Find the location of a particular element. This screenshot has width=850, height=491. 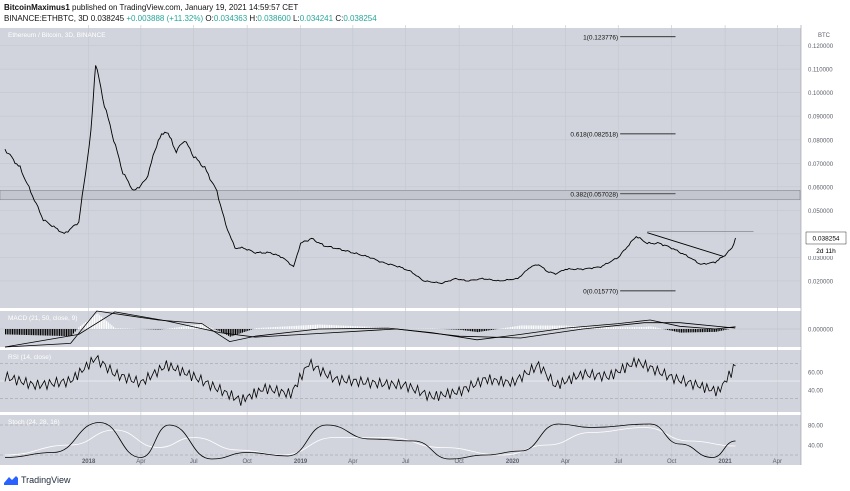

rsi-line is located at coordinates (370, 380).